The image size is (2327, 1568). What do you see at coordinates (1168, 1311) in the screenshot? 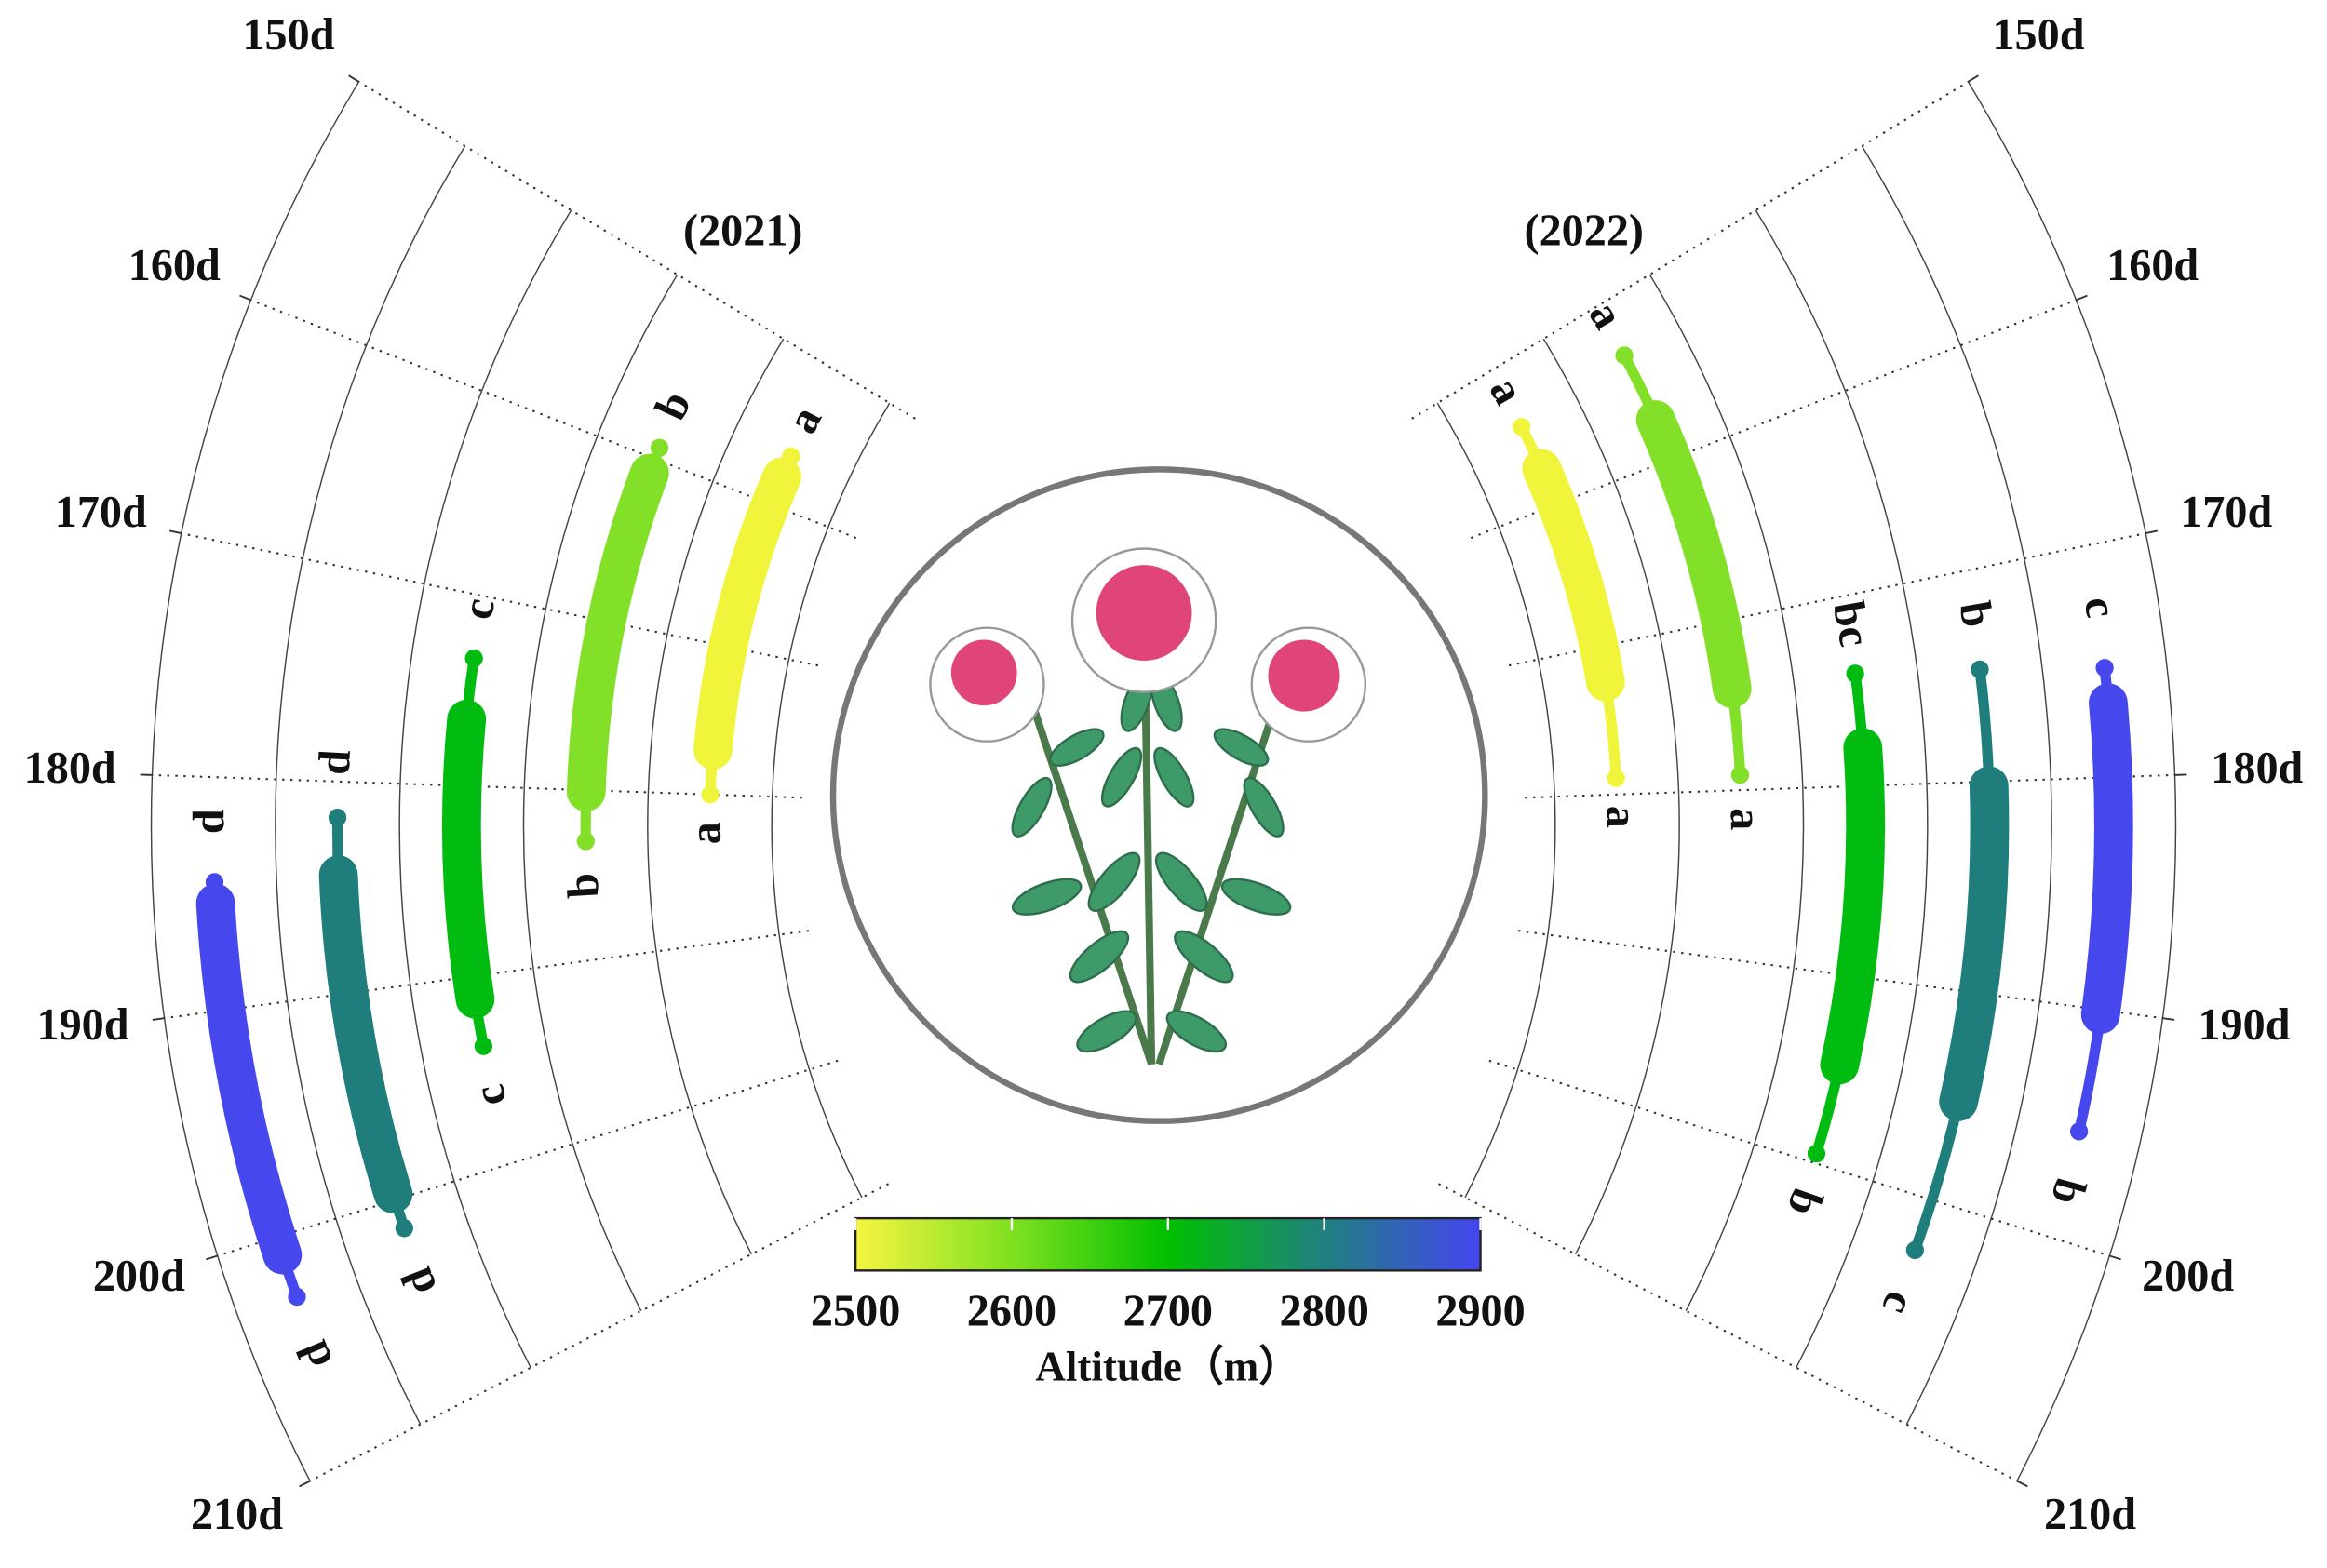
I see `colorbar-tick-label: 2700` at bounding box center [1168, 1311].